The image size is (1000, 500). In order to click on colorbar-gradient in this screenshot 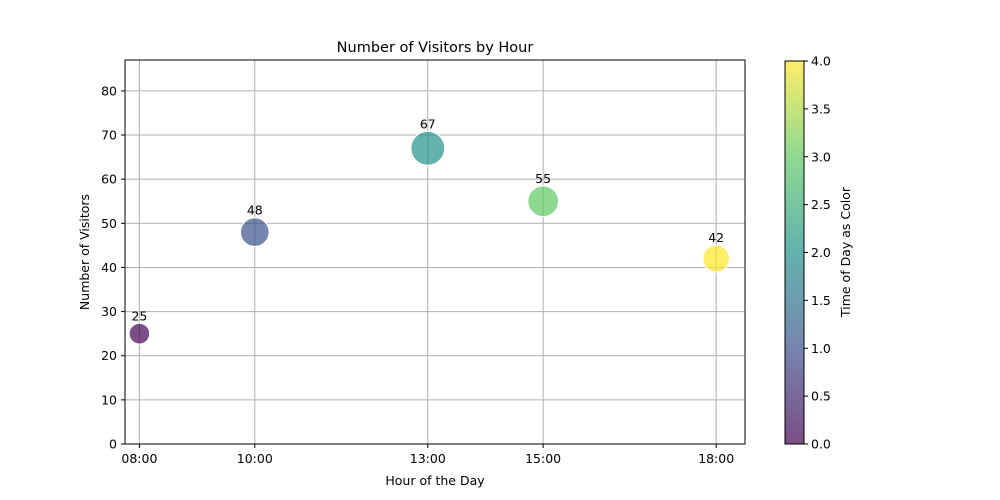, I will do `click(794, 252)`.